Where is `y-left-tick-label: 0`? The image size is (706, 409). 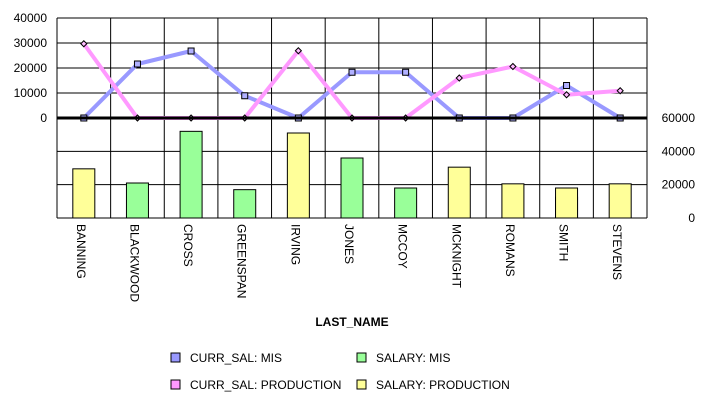 y-left-tick-label: 0 is located at coordinates (43, 118).